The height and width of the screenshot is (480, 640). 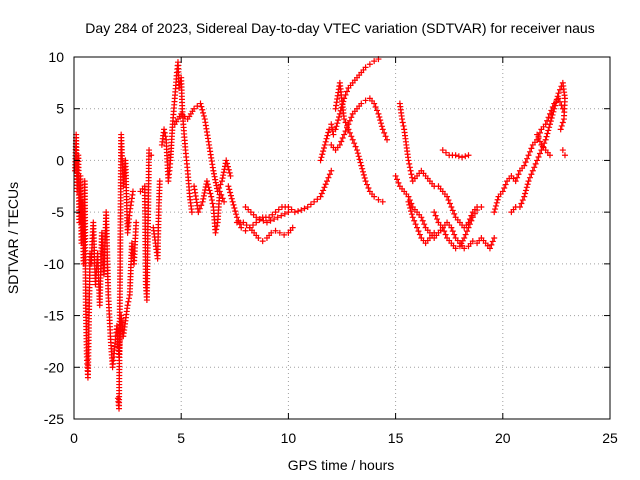 What do you see at coordinates (289, 438) in the screenshot?
I see `x-tick-label: 10` at bounding box center [289, 438].